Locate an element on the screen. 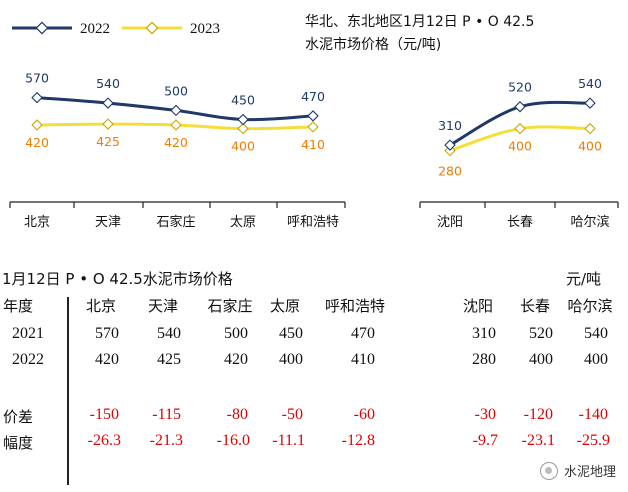 The width and height of the screenshot is (628, 492). table-cell: -115 is located at coordinates (166, 414).